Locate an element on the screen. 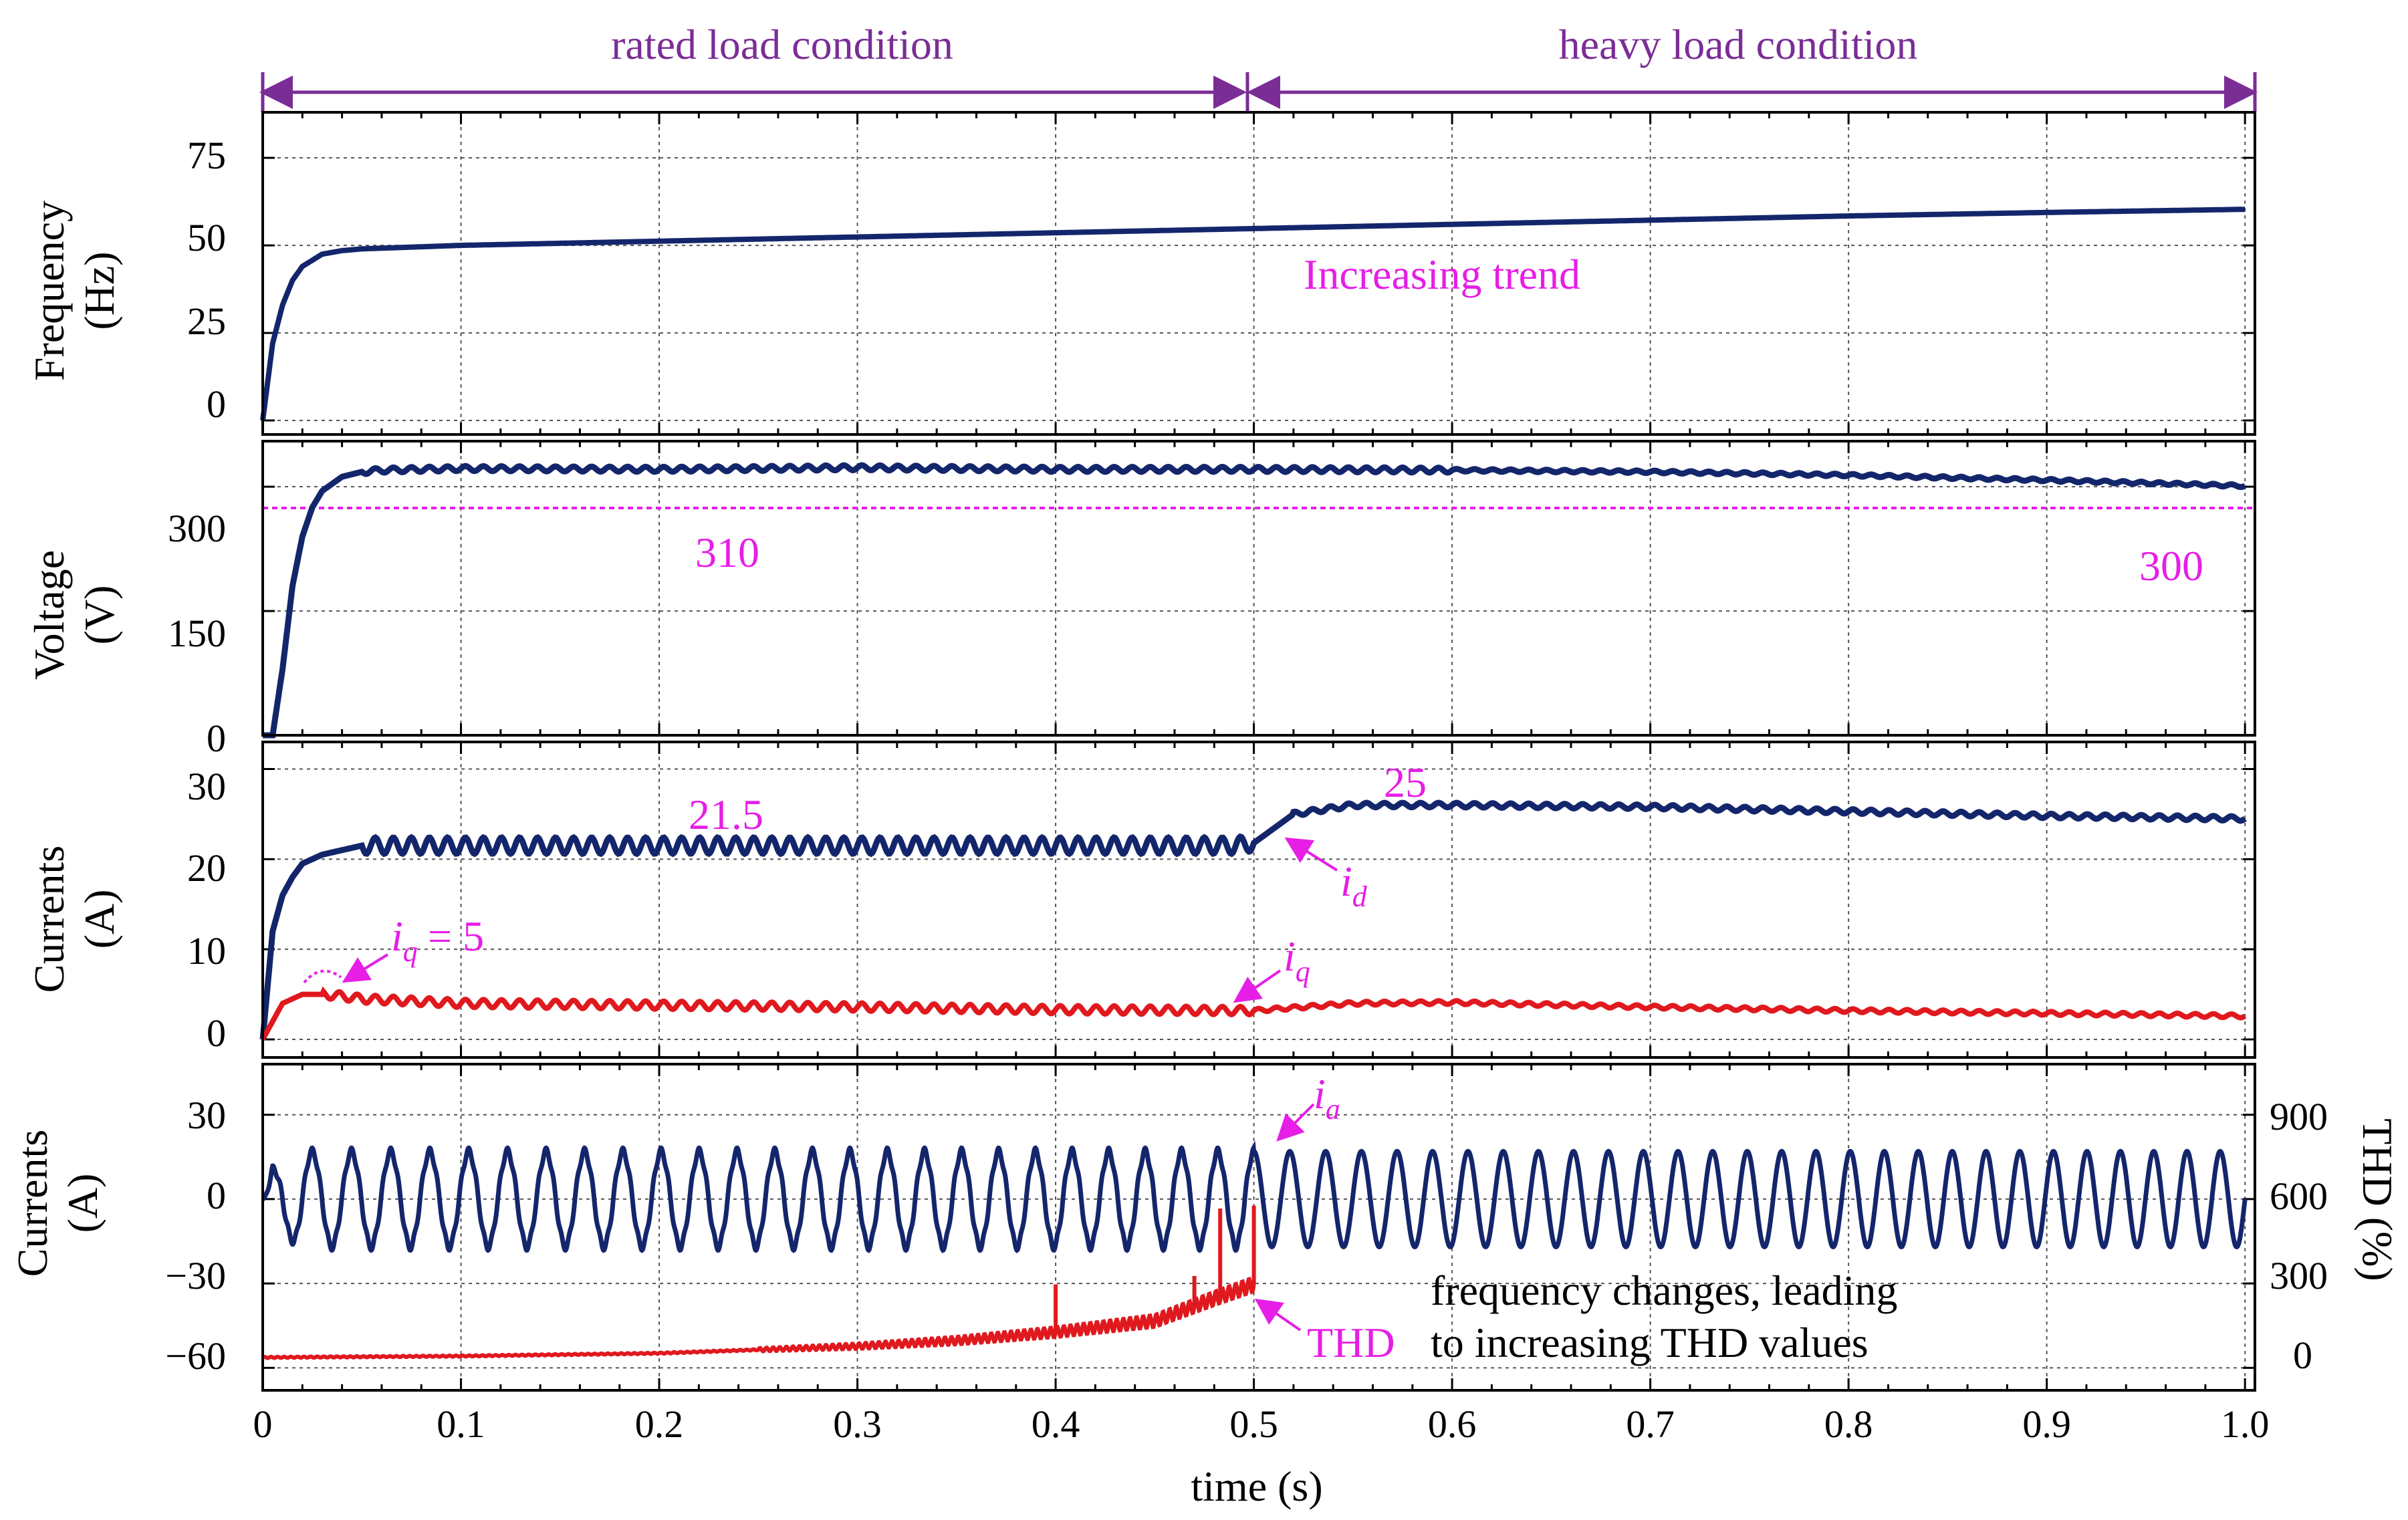 This screenshot has width=2408, height=1520. ia-arrow is located at coordinates (1295, 1122).